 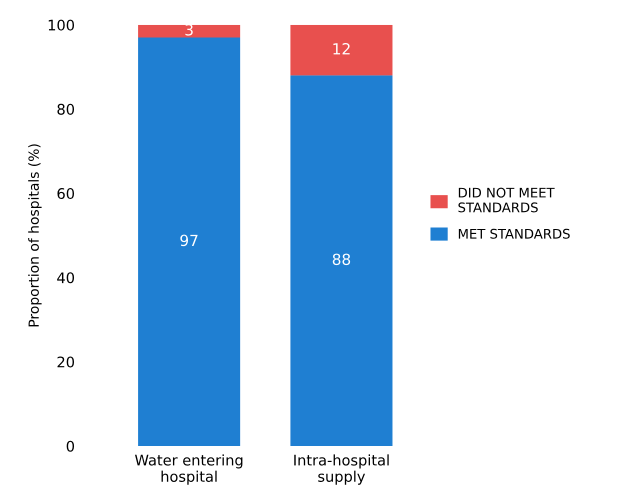 I want to click on legend-label: MET STANDARDS, so click(x=514, y=233).